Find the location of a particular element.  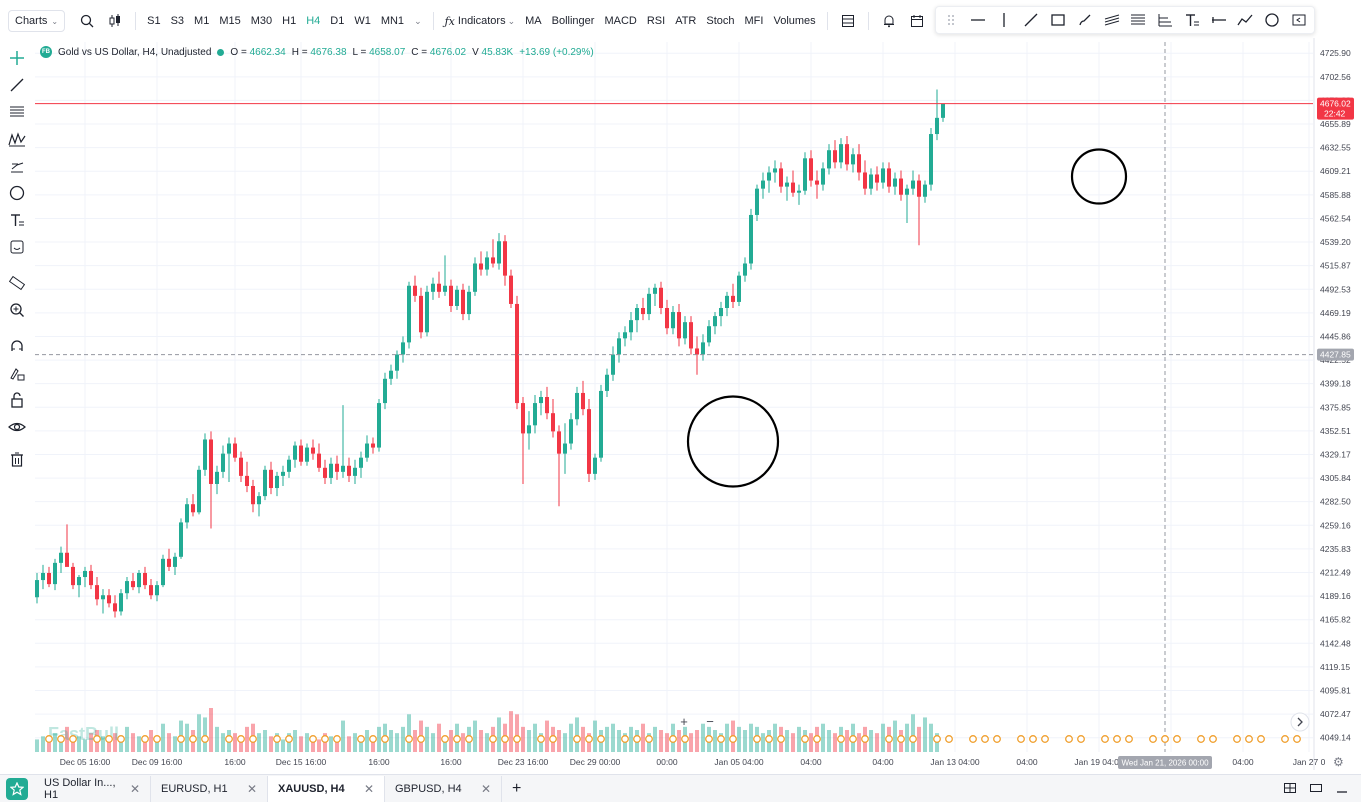

alert-bell-icon is located at coordinates (889, 21).